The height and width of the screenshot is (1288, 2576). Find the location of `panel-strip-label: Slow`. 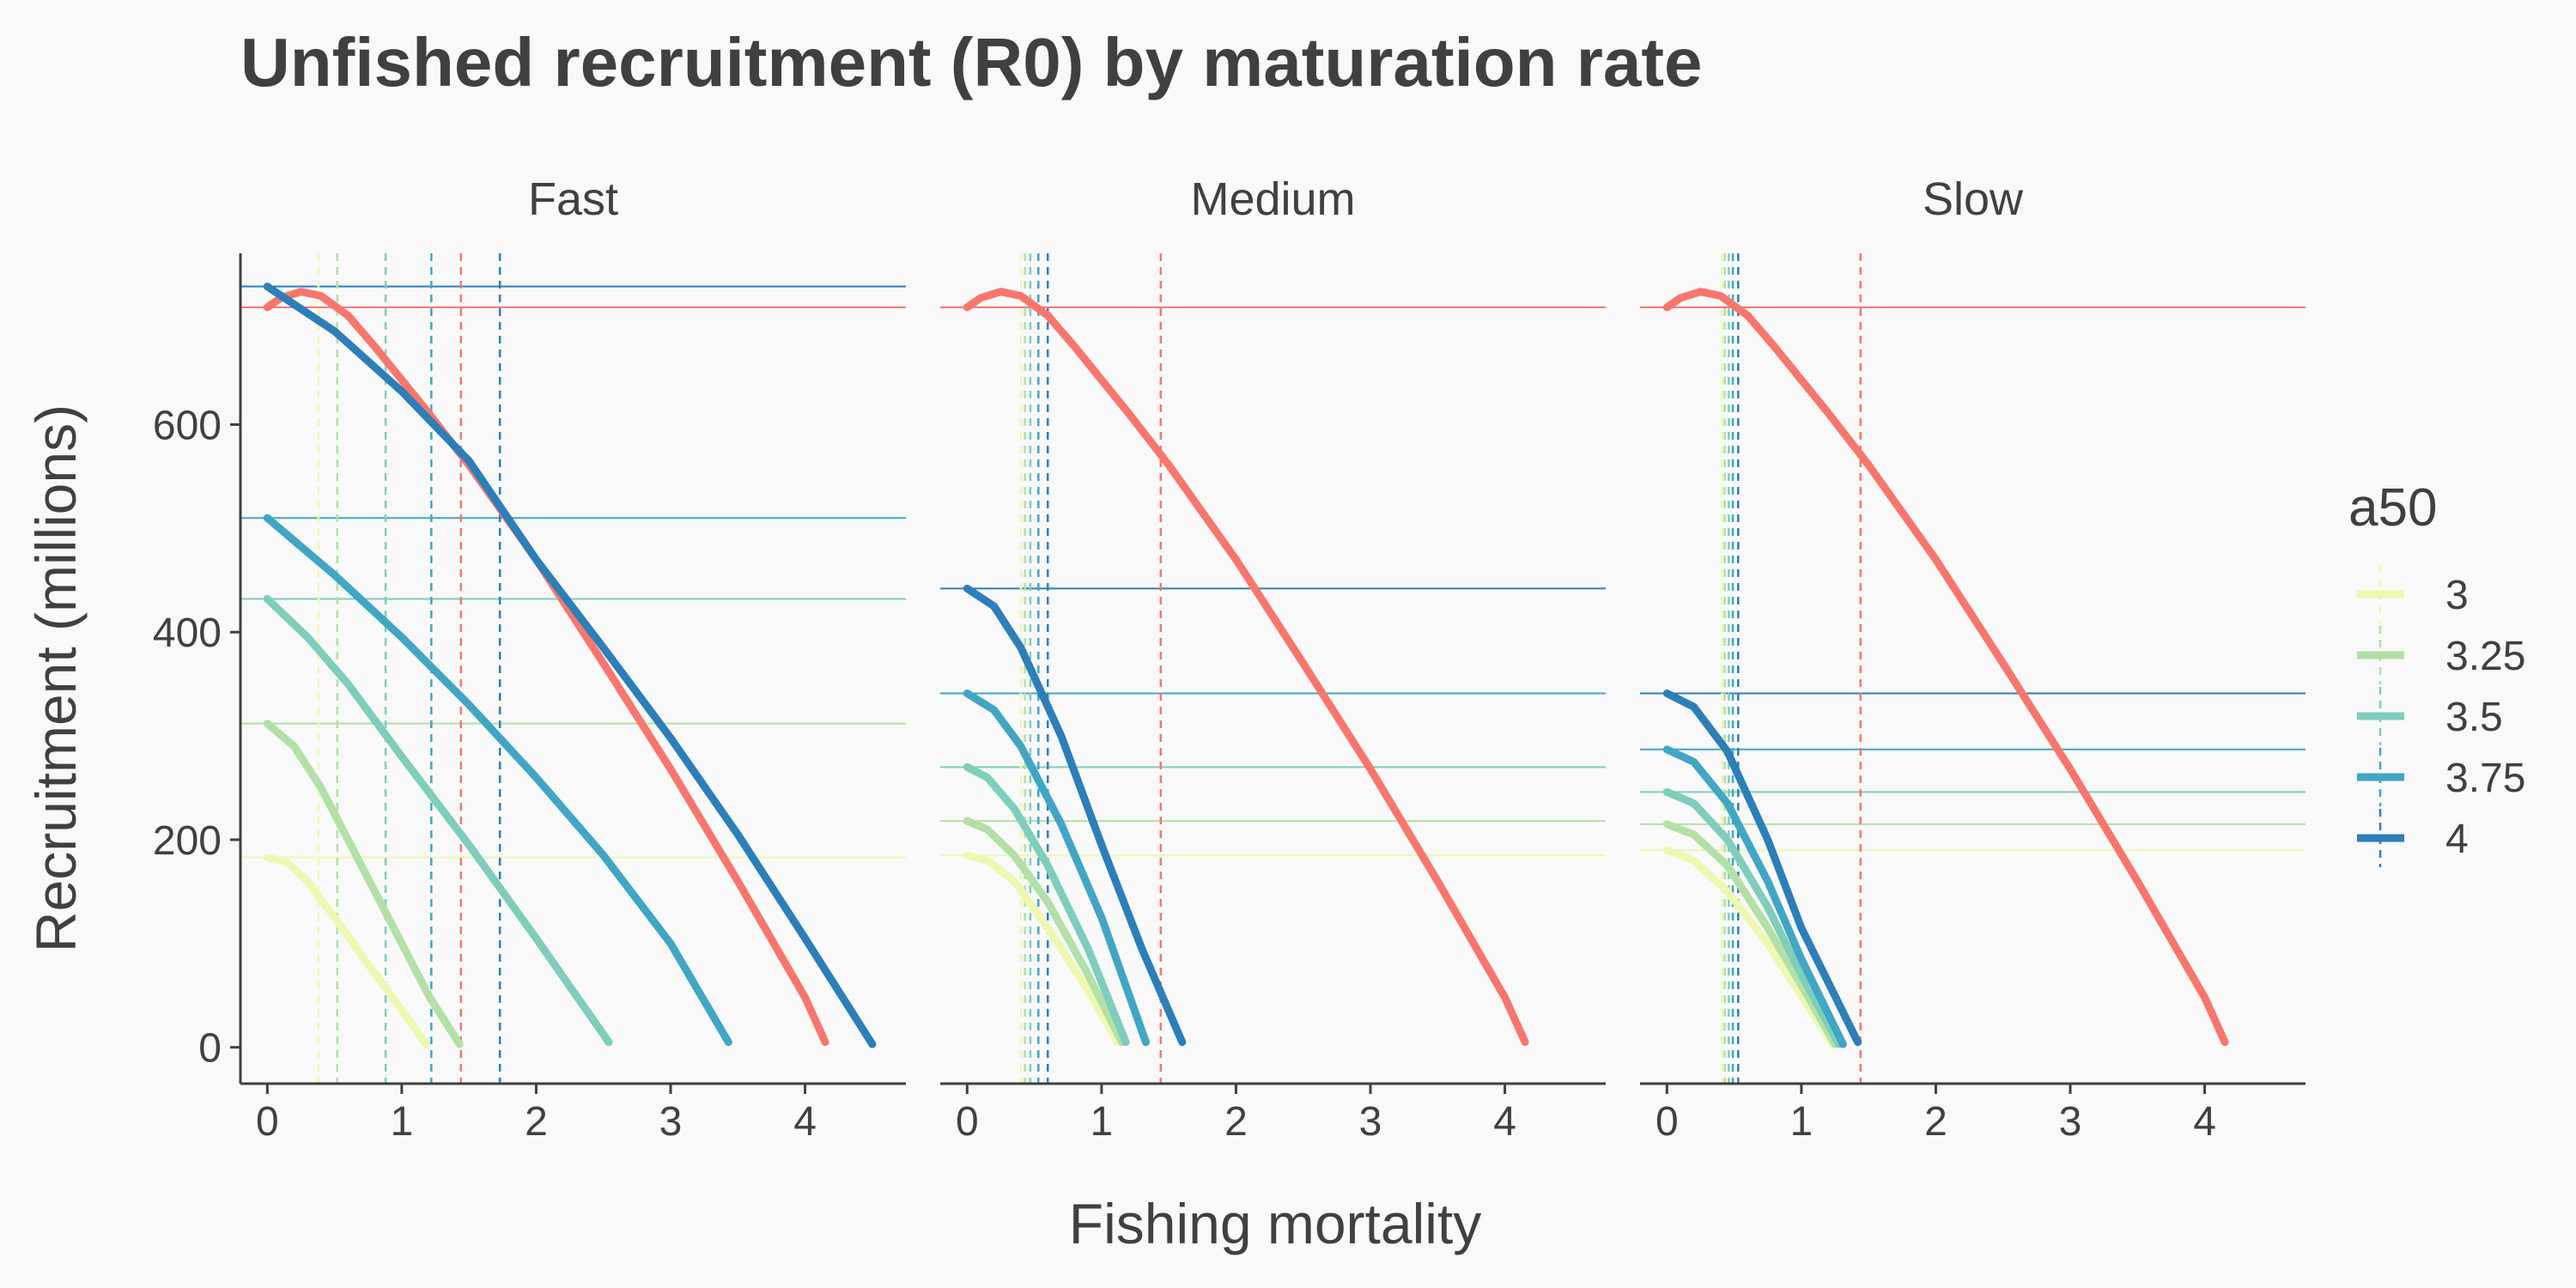

panel-strip-label: Slow is located at coordinates (1974, 199).